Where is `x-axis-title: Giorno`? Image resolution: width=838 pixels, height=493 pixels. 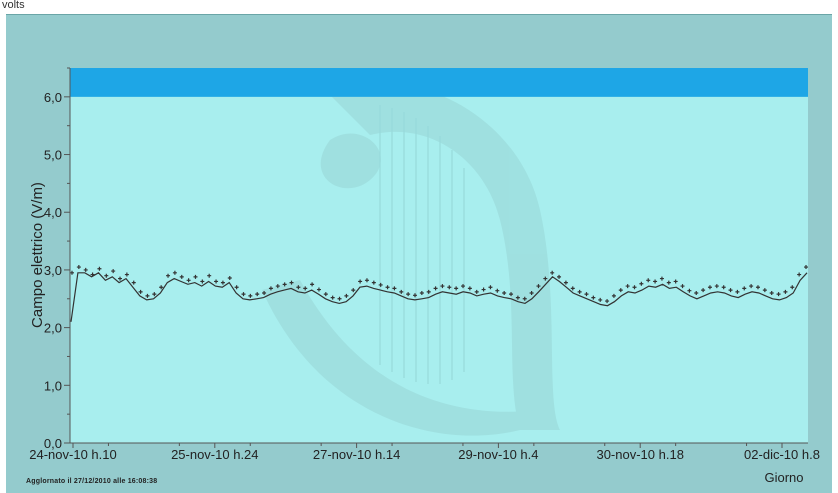
x-axis-title: Giorno is located at coordinates (783, 477).